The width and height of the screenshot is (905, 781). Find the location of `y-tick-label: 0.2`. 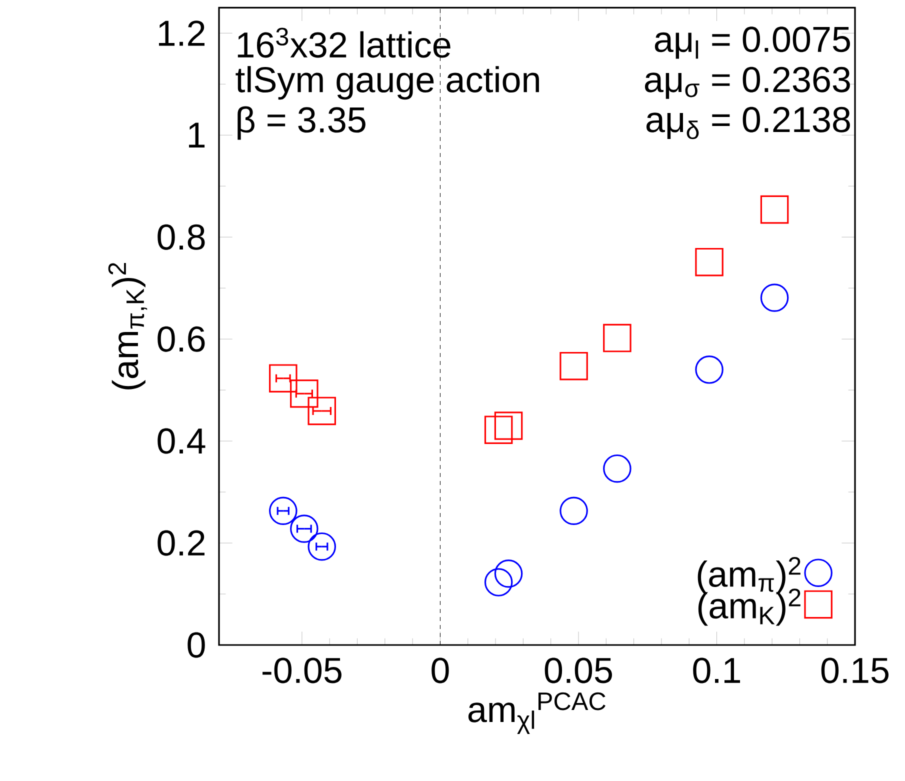

y-tick-label: 0.2 is located at coordinates (181, 543).